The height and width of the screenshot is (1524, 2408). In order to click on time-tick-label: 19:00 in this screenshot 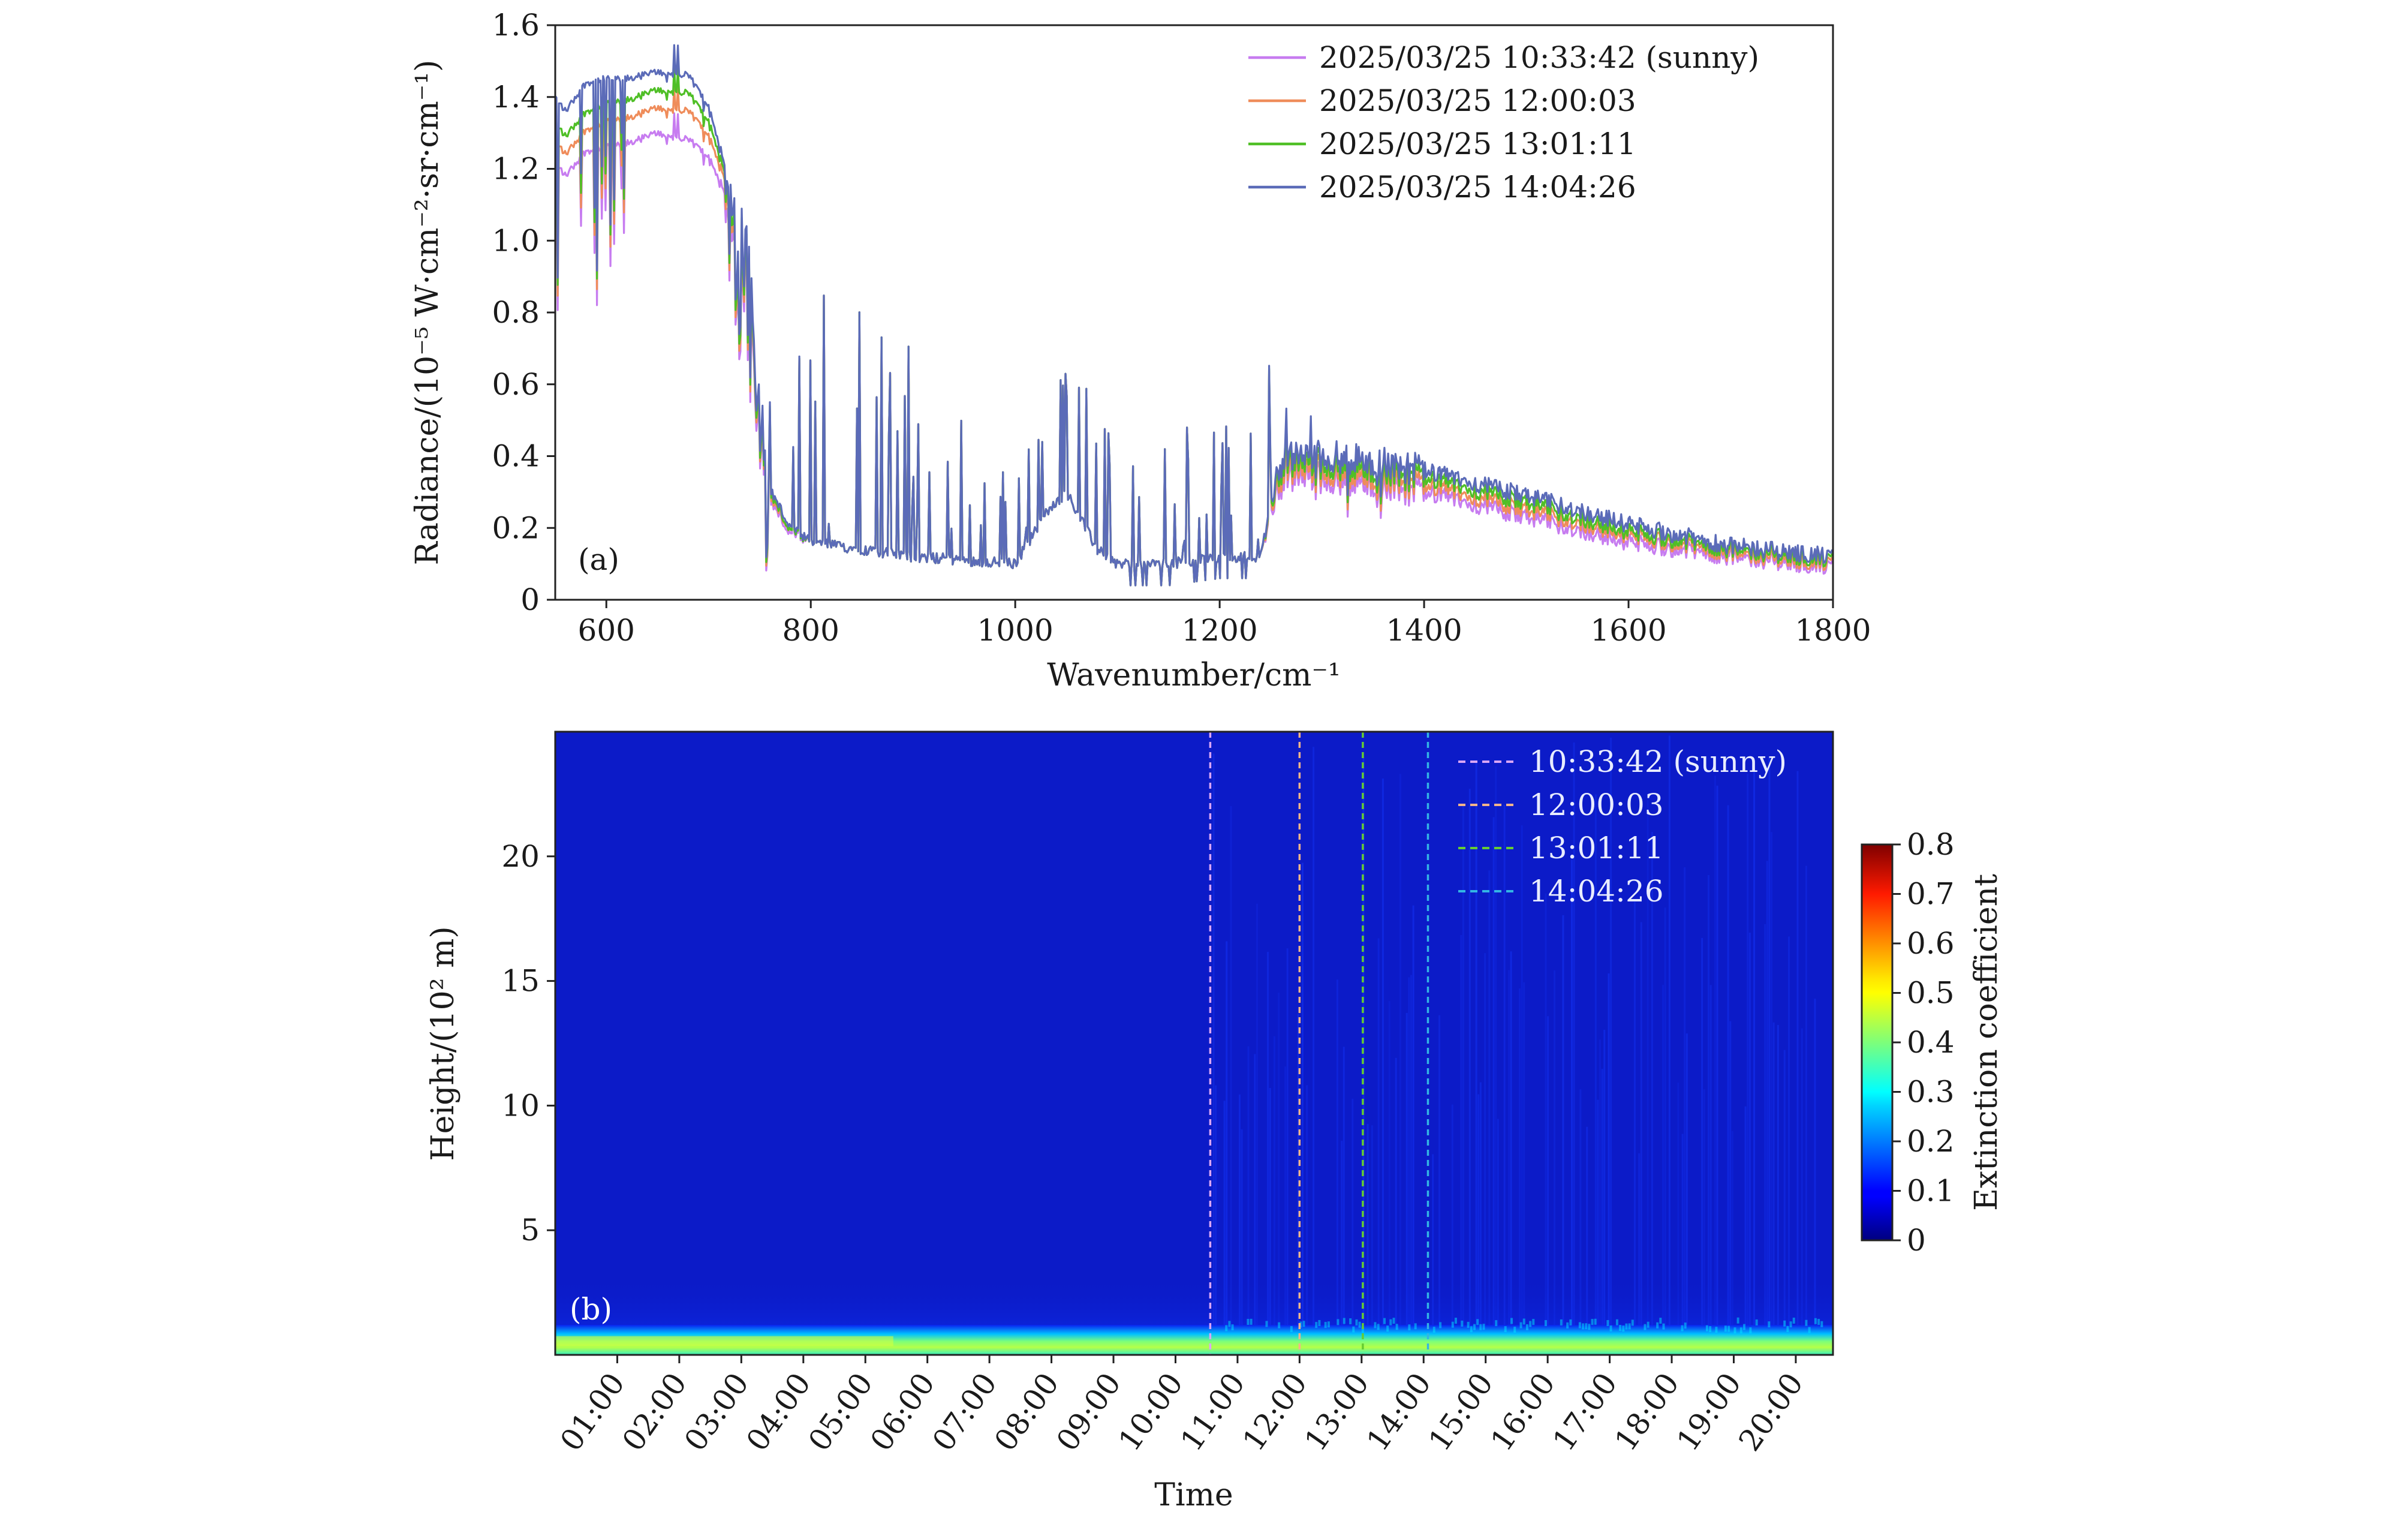, I will do `click(1709, 1412)`.